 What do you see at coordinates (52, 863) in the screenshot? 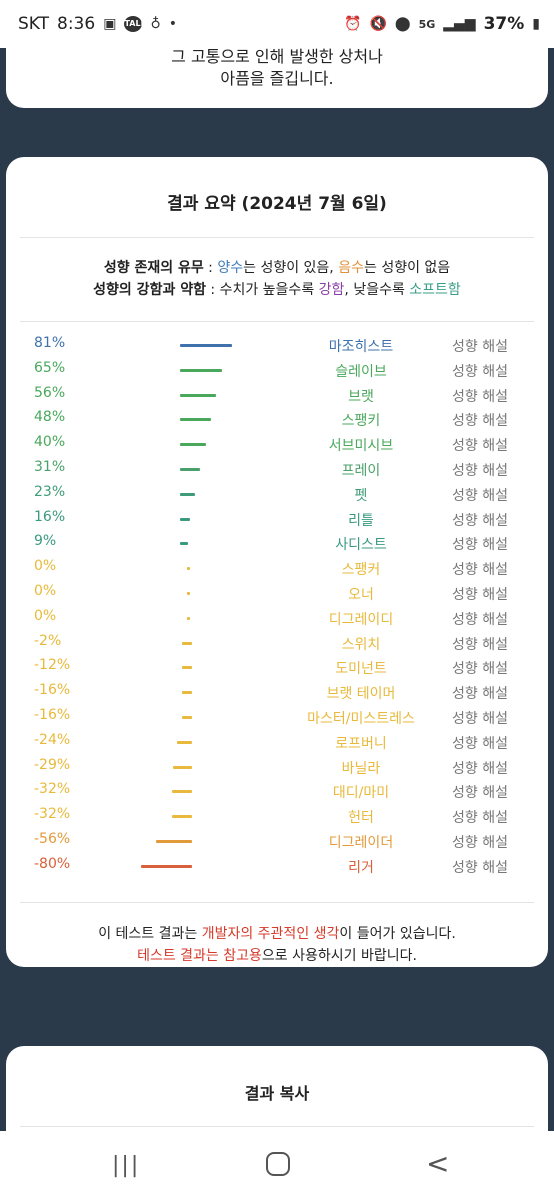
I see `tendency-percent: -80%` at bounding box center [52, 863].